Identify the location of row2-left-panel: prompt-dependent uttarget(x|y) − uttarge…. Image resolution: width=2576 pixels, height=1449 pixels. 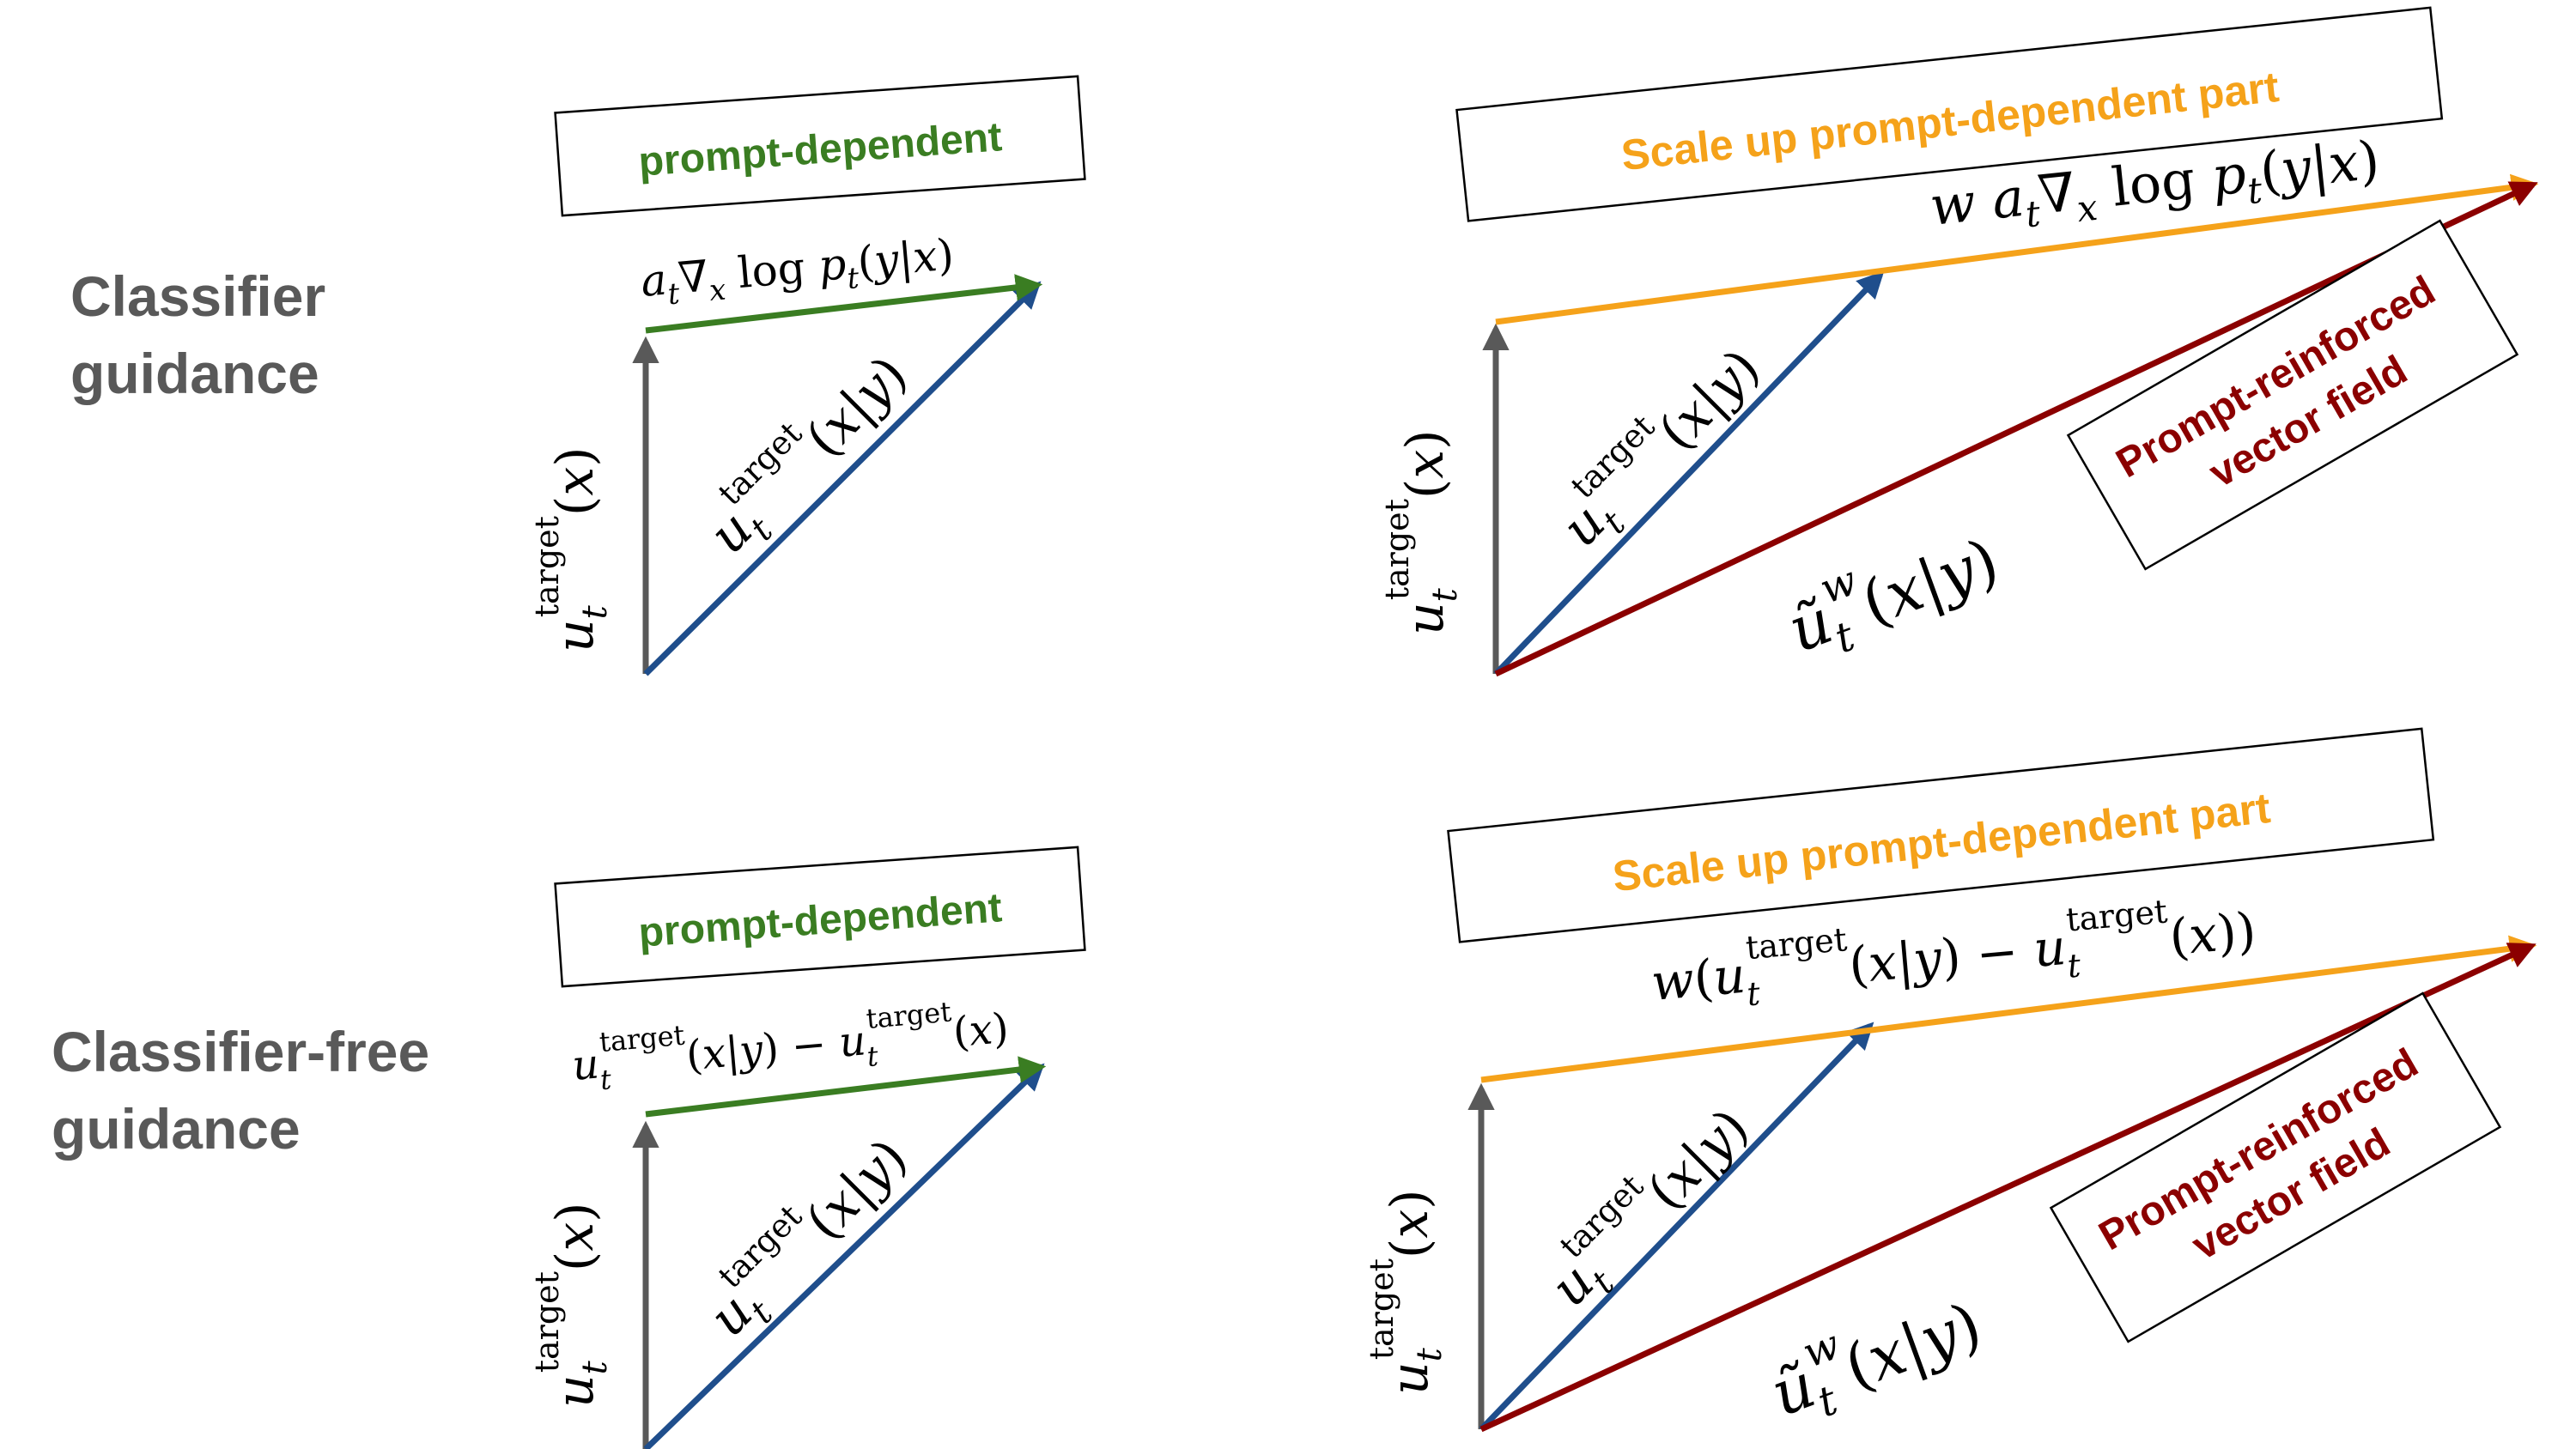
(807, 1147).